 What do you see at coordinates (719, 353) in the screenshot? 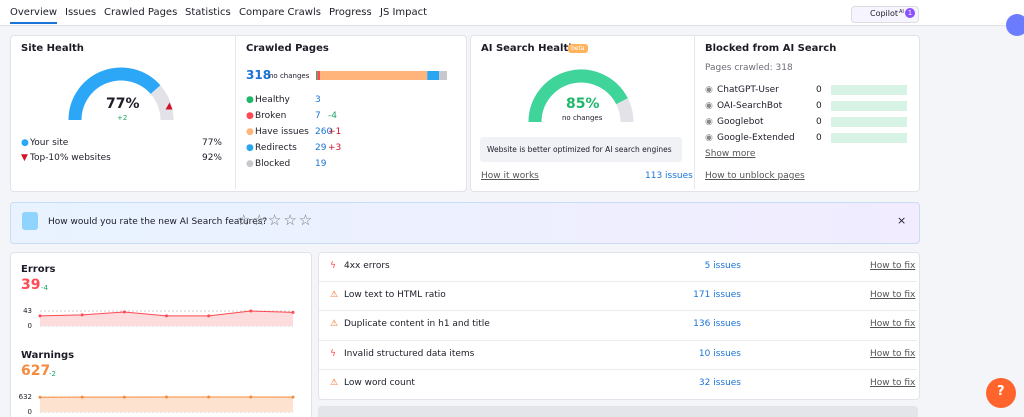
I see `issue-count: 10 issues` at bounding box center [719, 353].